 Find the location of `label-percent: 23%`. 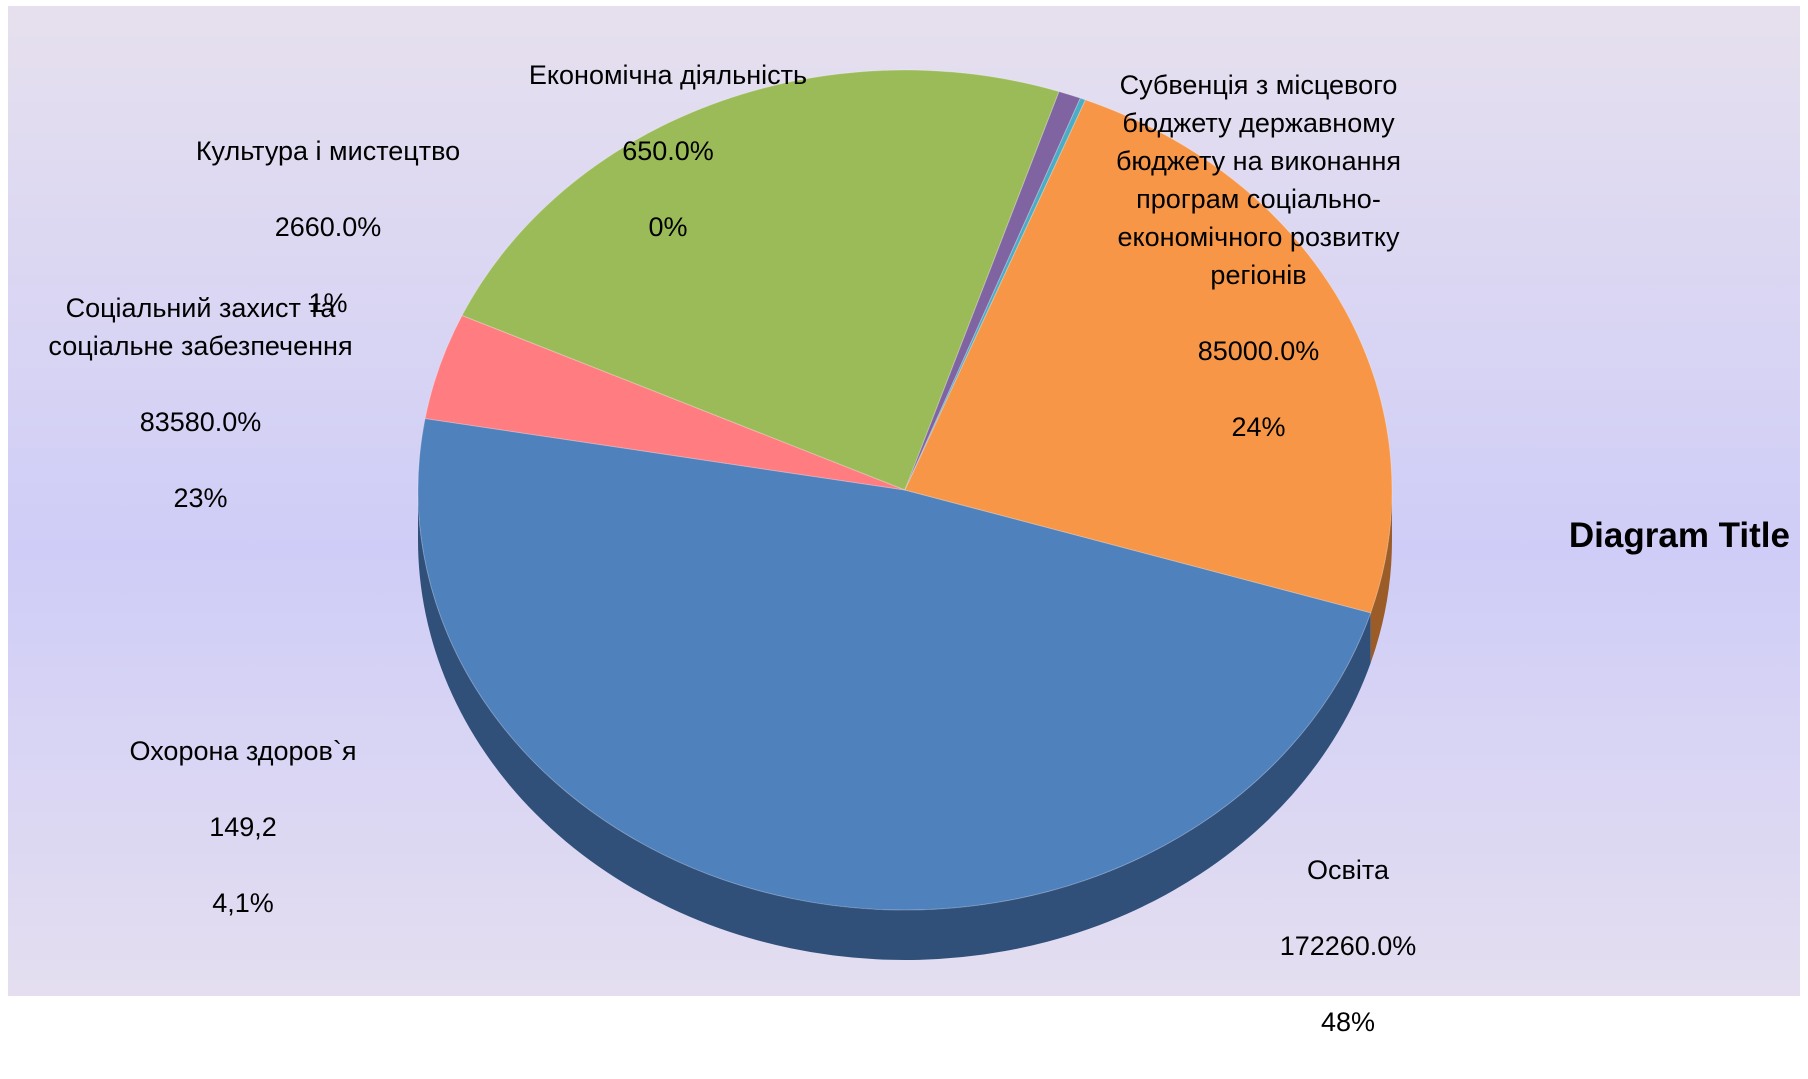

label-percent: 23% is located at coordinates (200, 498).